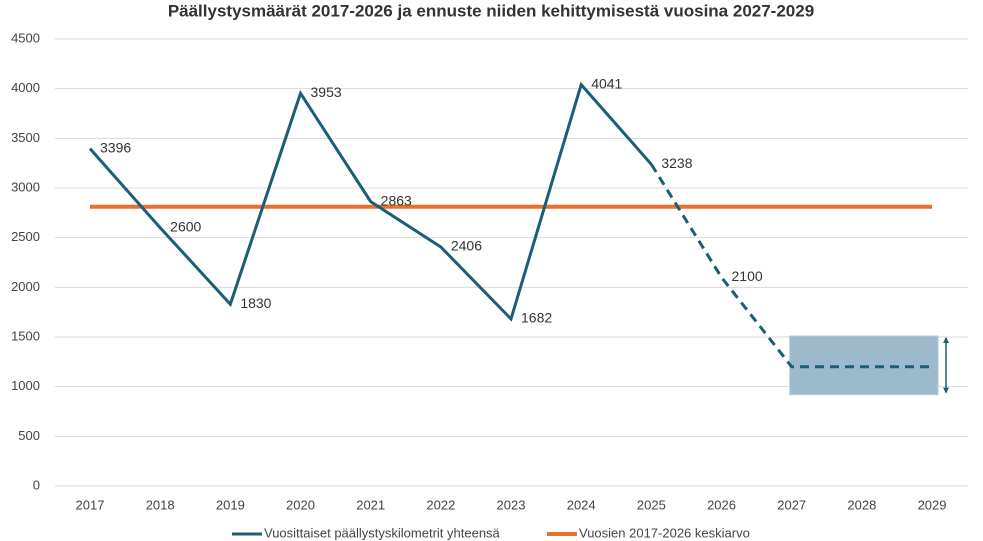 This screenshot has height=541, width=983. I want to click on y-tick-label: 500, so click(29, 435).